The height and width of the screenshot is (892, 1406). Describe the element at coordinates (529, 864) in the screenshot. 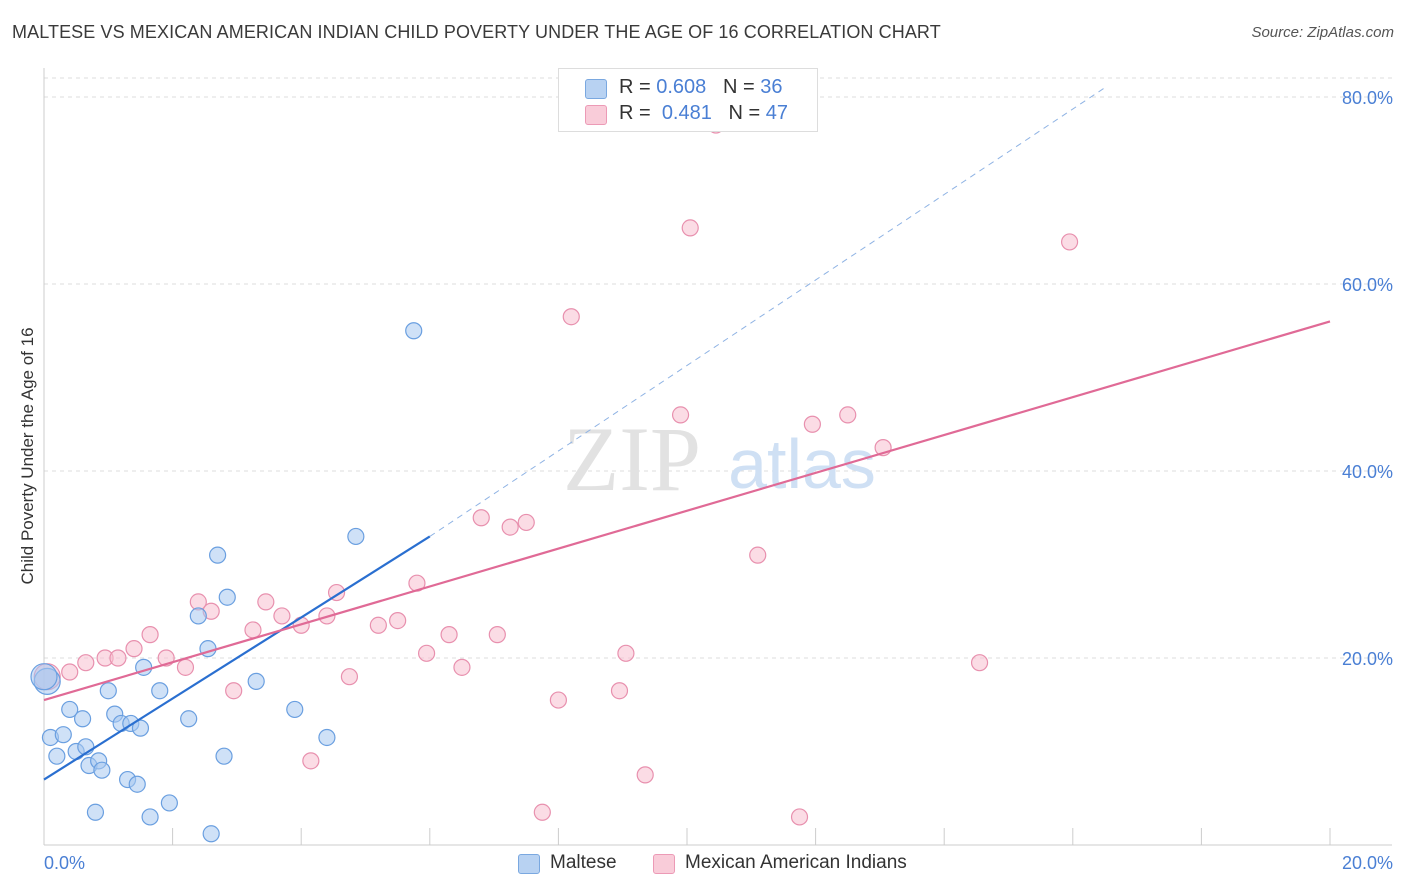

I see `bottom-legend-swatch-maltese` at that location.